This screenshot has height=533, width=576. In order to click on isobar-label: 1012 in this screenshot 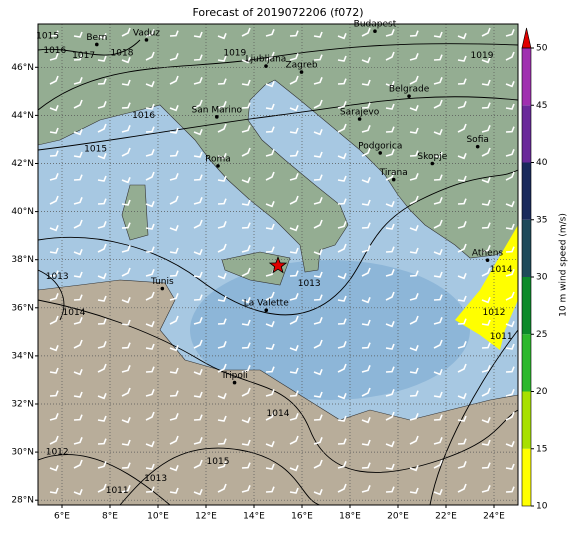, I will do `click(57, 453)`.